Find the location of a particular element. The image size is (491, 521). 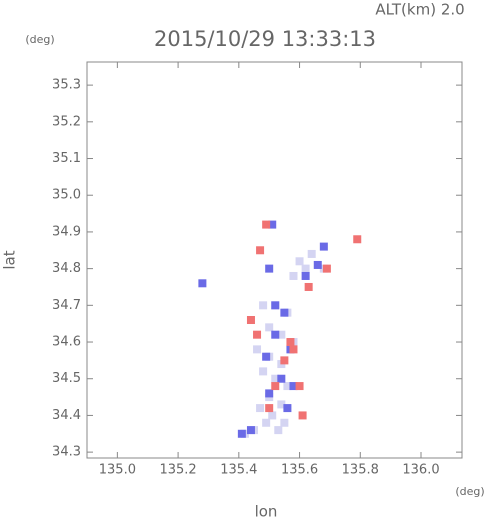

y-tick-label: 35.2 is located at coordinates (66, 121).